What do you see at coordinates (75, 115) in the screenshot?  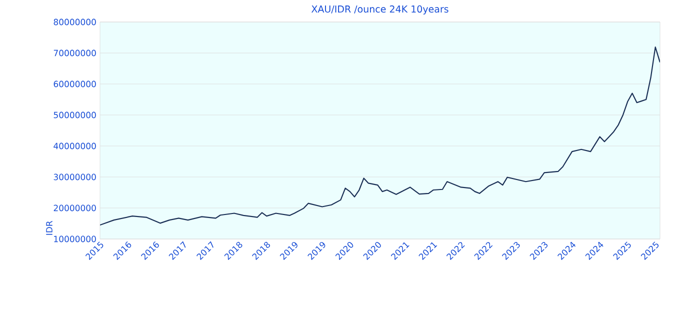 I see `y-tick-label: 50000000` at bounding box center [75, 115].